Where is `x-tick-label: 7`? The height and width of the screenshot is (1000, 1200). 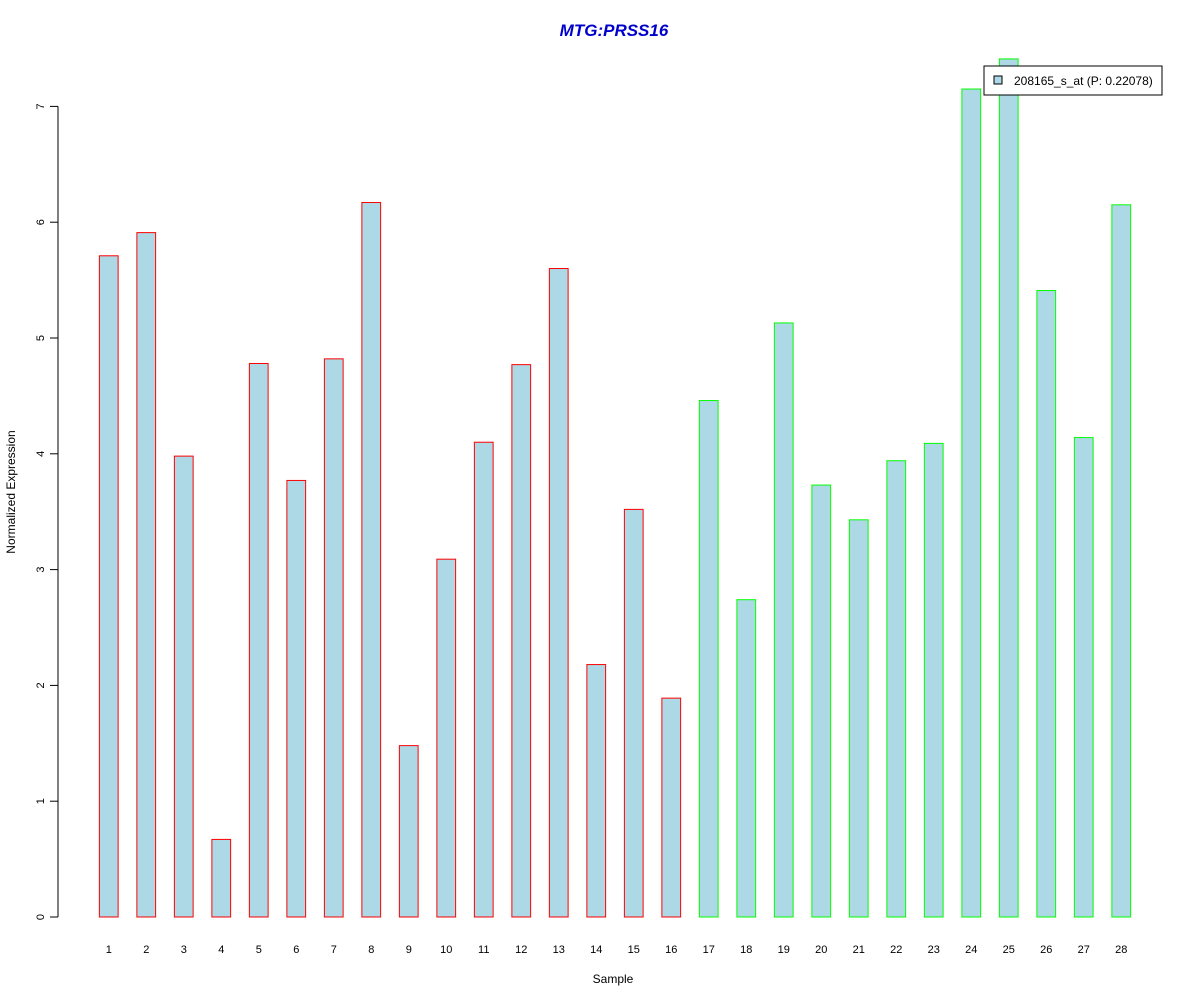
x-tick-label: 7 is located at coordinates (334, 950).